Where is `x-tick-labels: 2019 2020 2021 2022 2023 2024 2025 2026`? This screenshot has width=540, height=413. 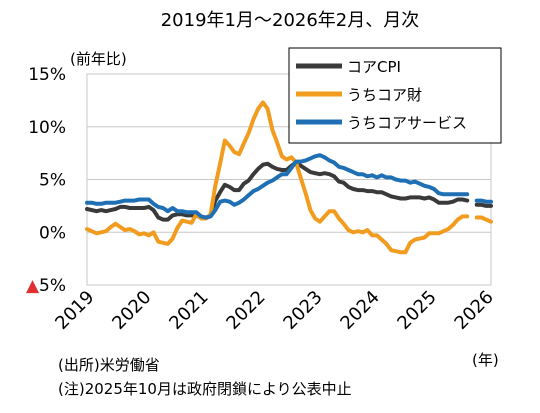 x-tick-labels: 2019 2020 2021 2022 2023 2024 2025 2026 is located at coordinates (274, 310).